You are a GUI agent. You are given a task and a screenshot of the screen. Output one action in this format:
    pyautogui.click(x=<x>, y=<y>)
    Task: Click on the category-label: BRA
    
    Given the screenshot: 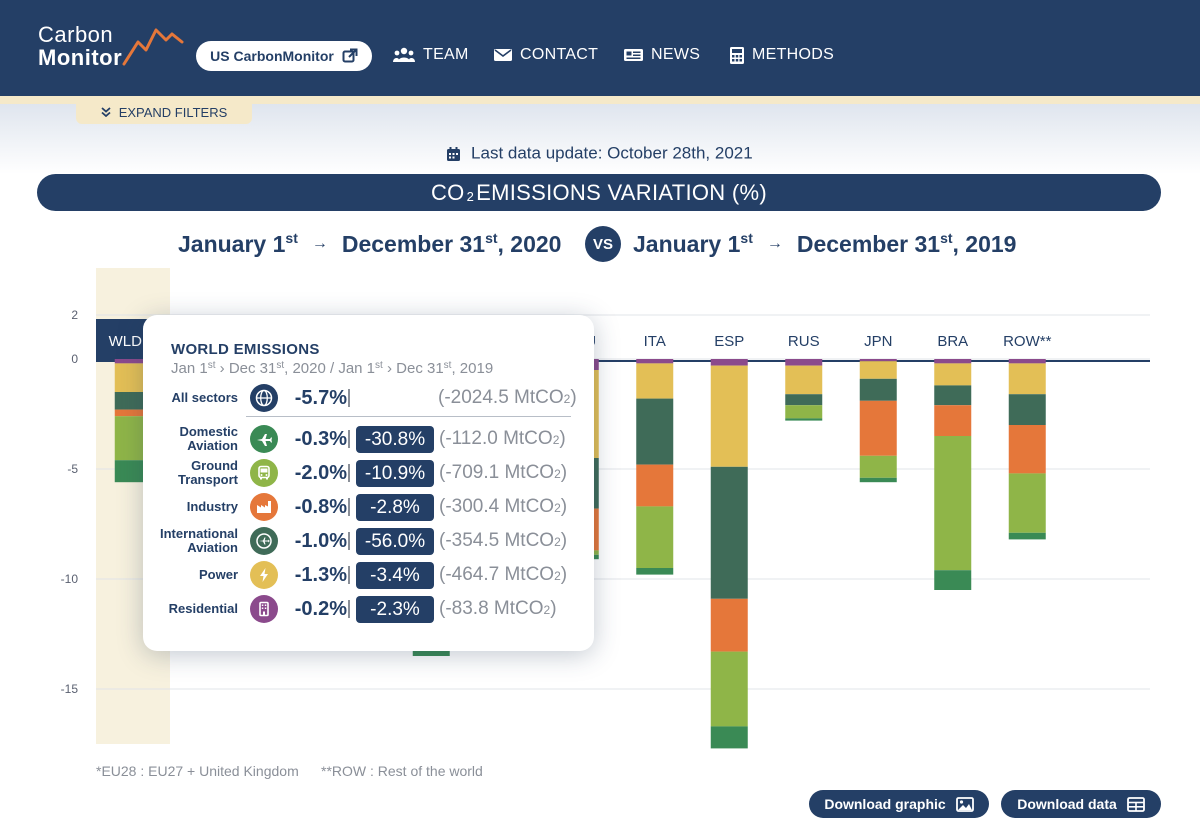 What is the action you would take?
    pyautogui.click(x=952, y=341)
    